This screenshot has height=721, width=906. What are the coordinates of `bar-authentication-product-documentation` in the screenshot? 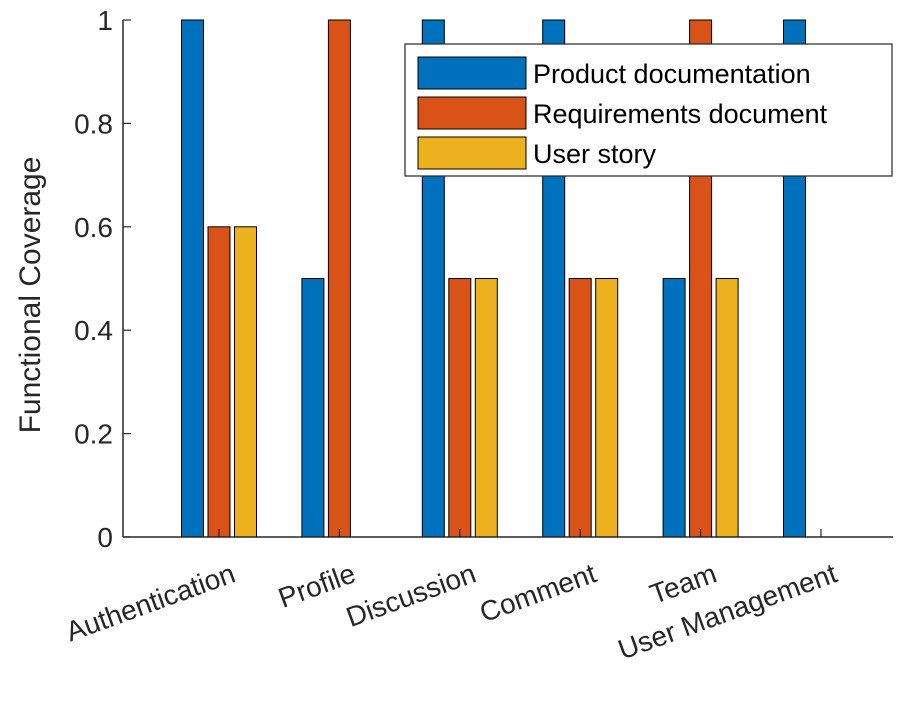 It's located at (192, 278).